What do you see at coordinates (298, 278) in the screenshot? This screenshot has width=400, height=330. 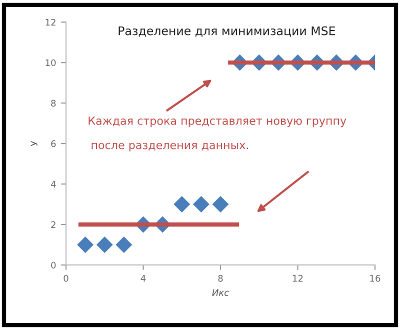 I see `x-tick-label: 12` at bounding box center [298, 278].